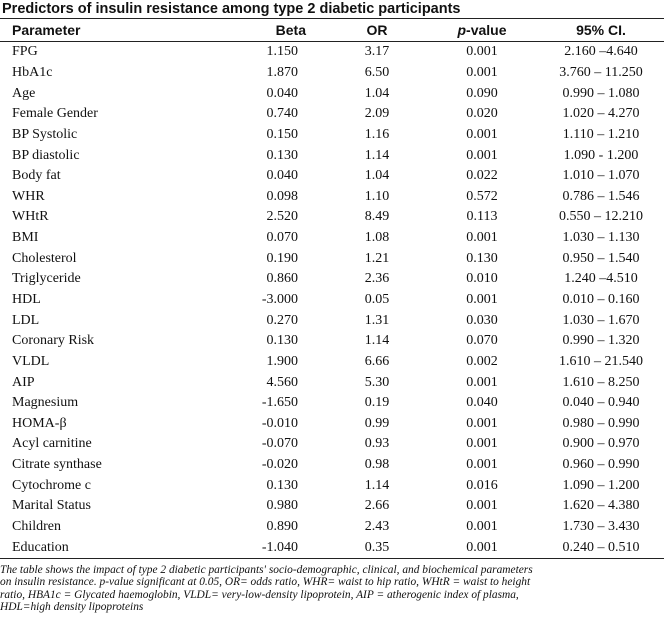  I want to click on beta-cell: -3.000, so click(279, 299).